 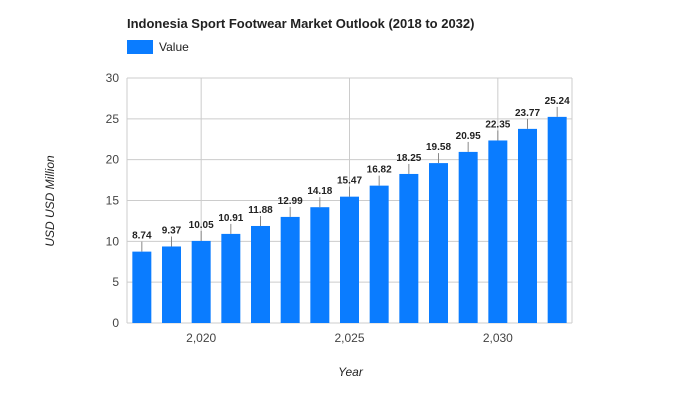 What do you see at coordinates (115, 323) in the screenshot?
I see `y-tick-label: 0` at bounding box center [115, 323].